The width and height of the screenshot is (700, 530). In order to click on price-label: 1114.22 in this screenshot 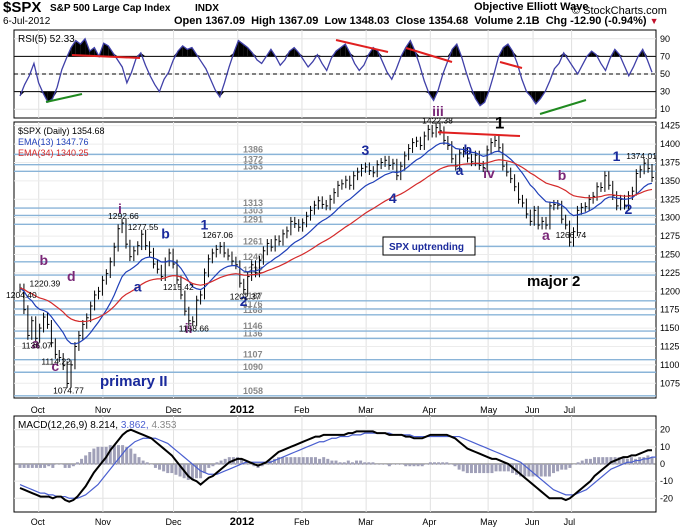, I will do `click(56, 361)`.